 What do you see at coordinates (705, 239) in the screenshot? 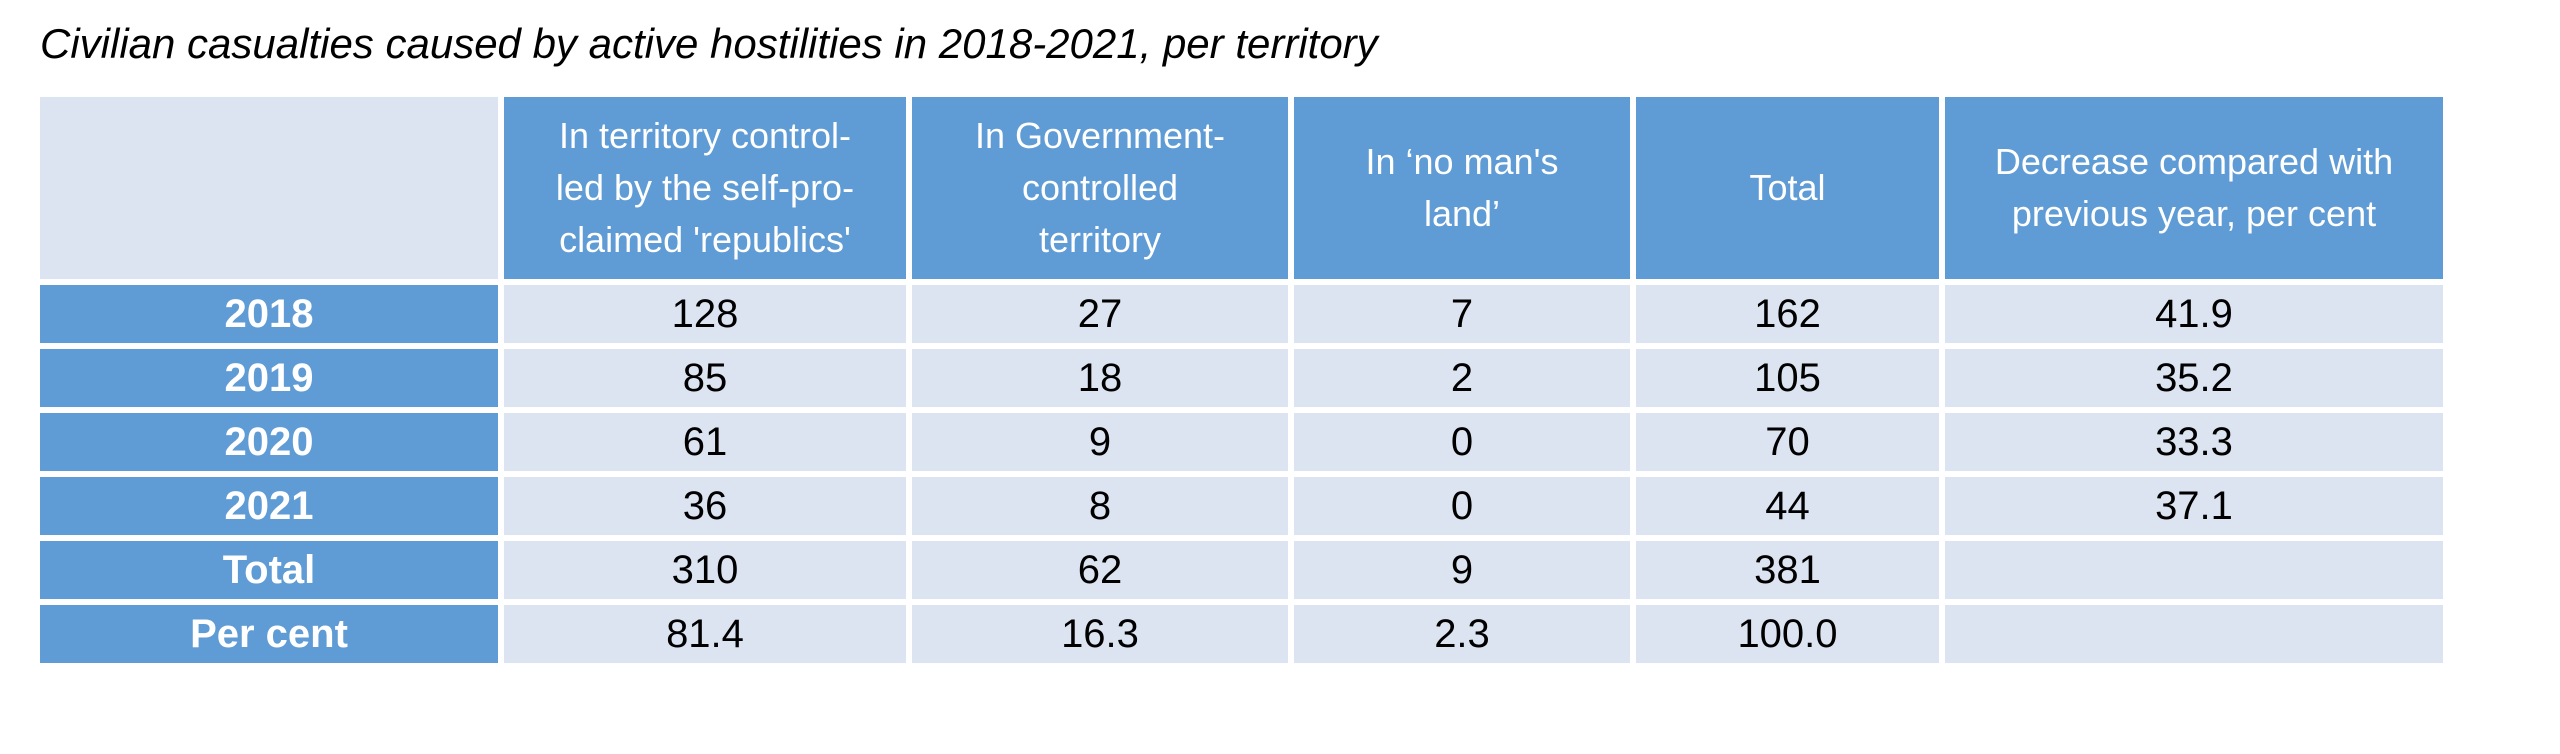
I see `header-line: claimed 'republics'` at bounding box center [705, 239].